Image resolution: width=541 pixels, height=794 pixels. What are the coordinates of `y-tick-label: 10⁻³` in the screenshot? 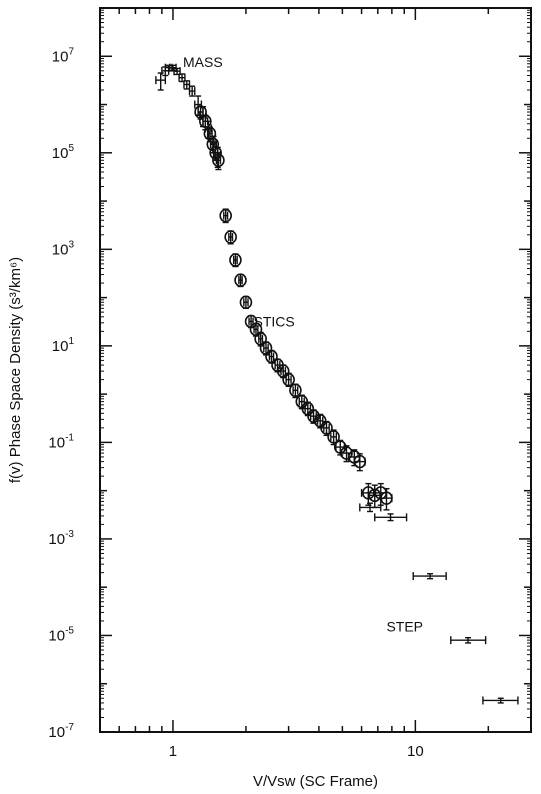 It's located at (61, 538).